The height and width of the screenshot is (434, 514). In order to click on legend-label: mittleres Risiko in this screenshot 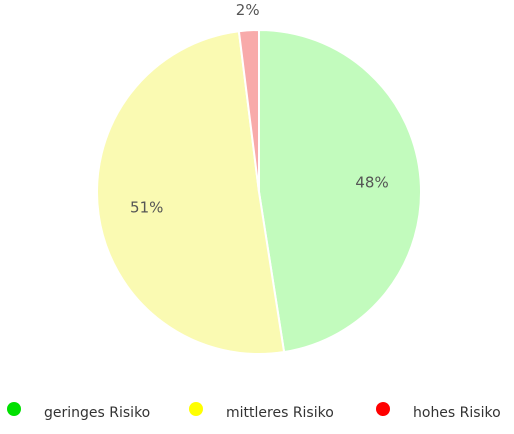, I will do `click(280, 413)`.